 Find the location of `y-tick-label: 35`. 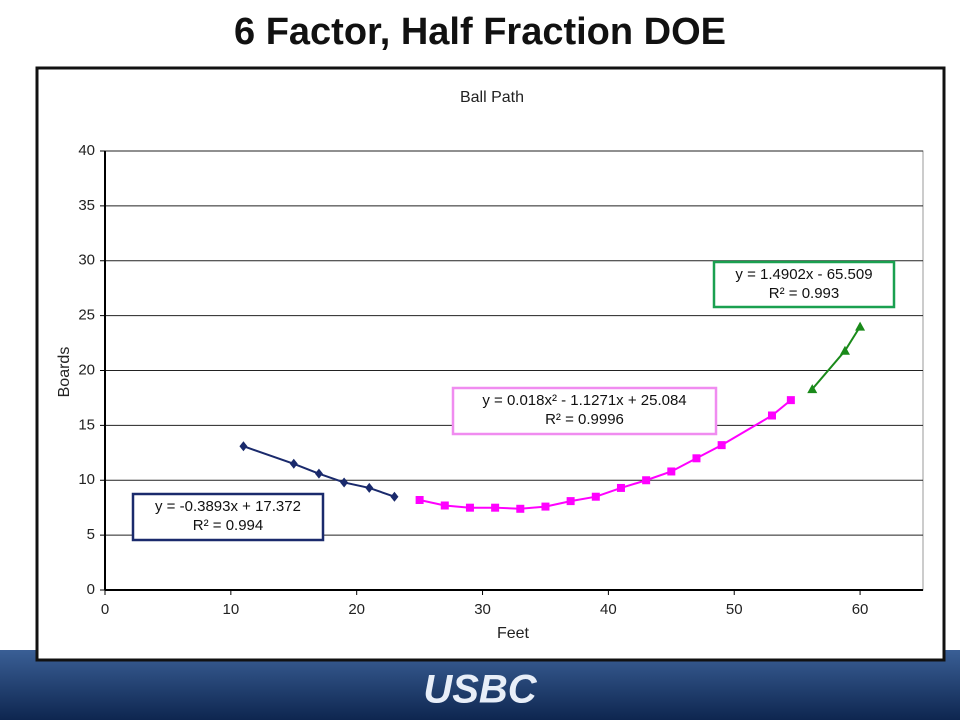

y-tick-label: 35 is located at coordinates (86, 205).